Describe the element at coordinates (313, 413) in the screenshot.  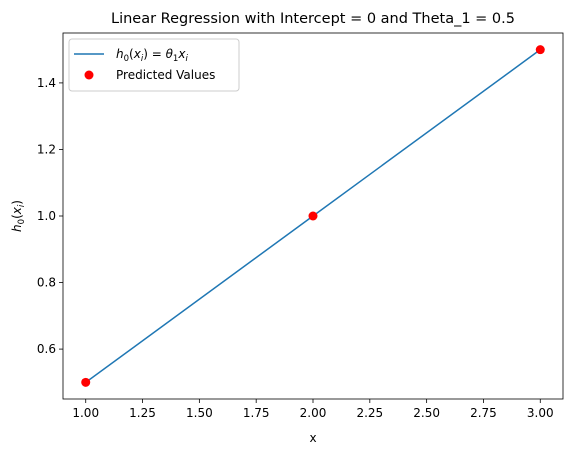
I see `x-tick-label: 2.00` at that location.